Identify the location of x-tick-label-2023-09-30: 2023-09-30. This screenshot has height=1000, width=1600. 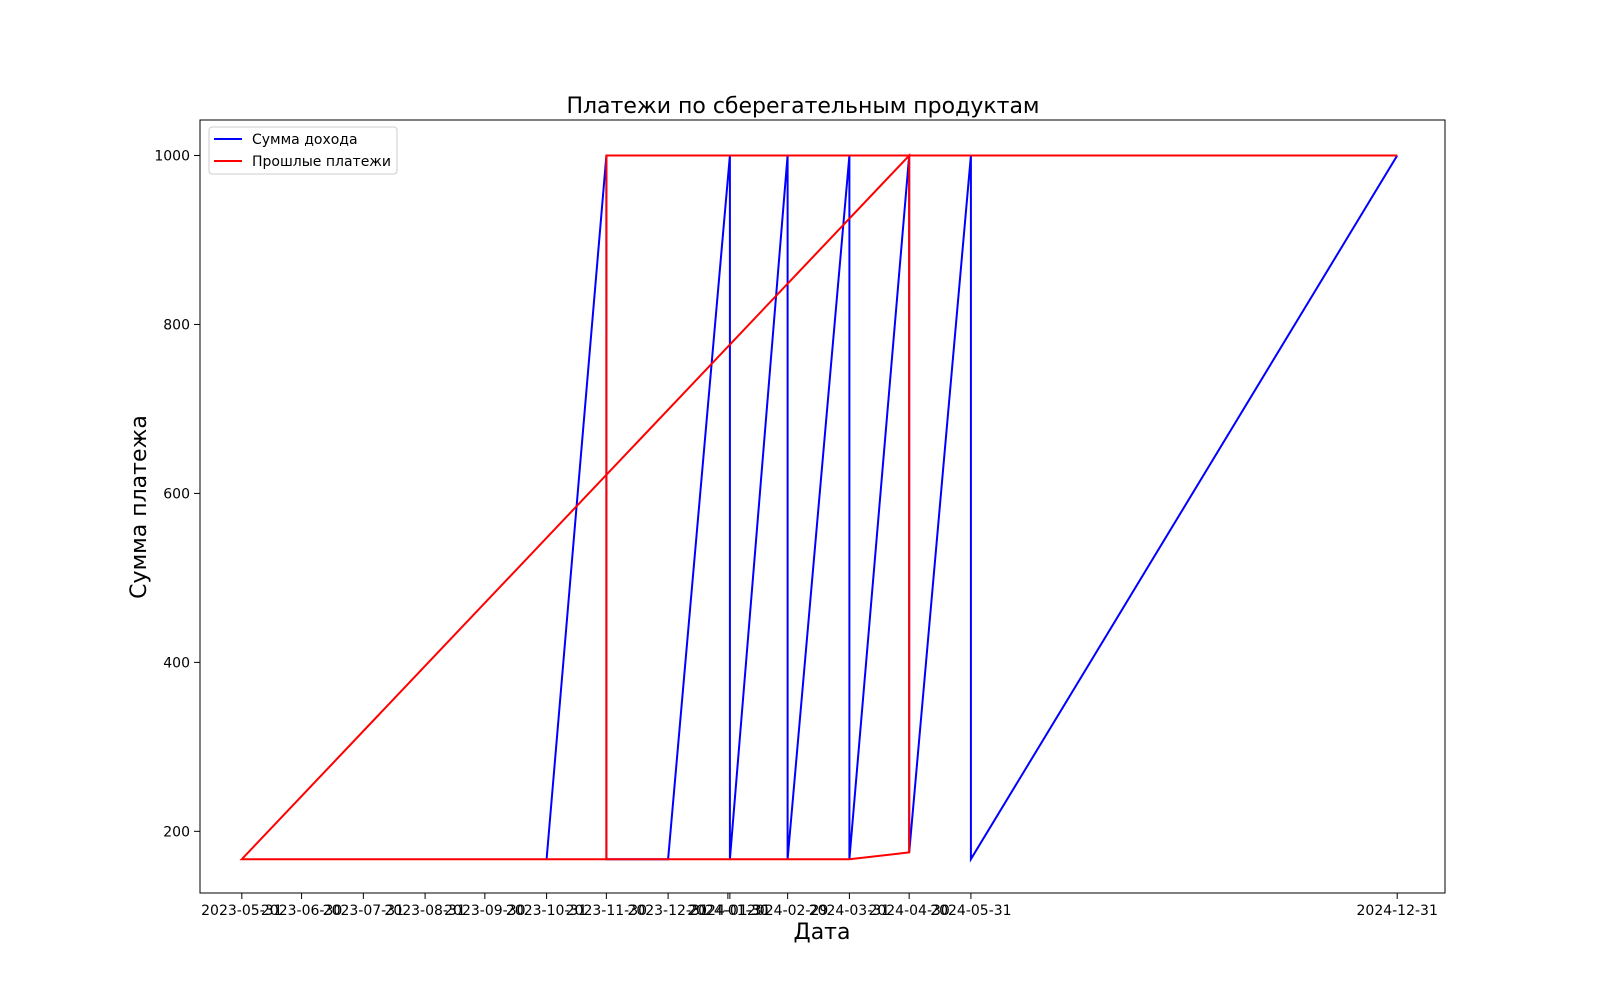
(484, 911).